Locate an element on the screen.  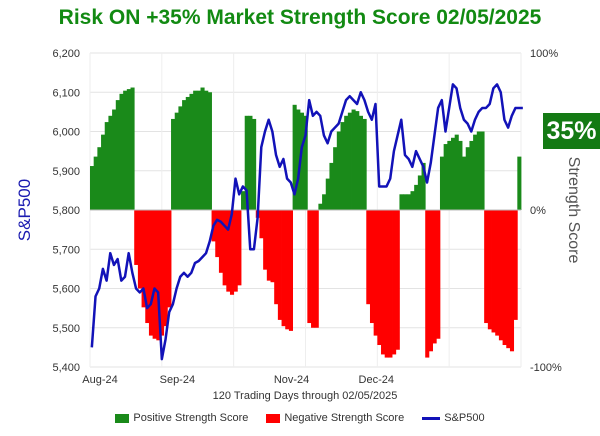
legend-item-negative: Negative Strength Score is located at coordinates (335, 418).